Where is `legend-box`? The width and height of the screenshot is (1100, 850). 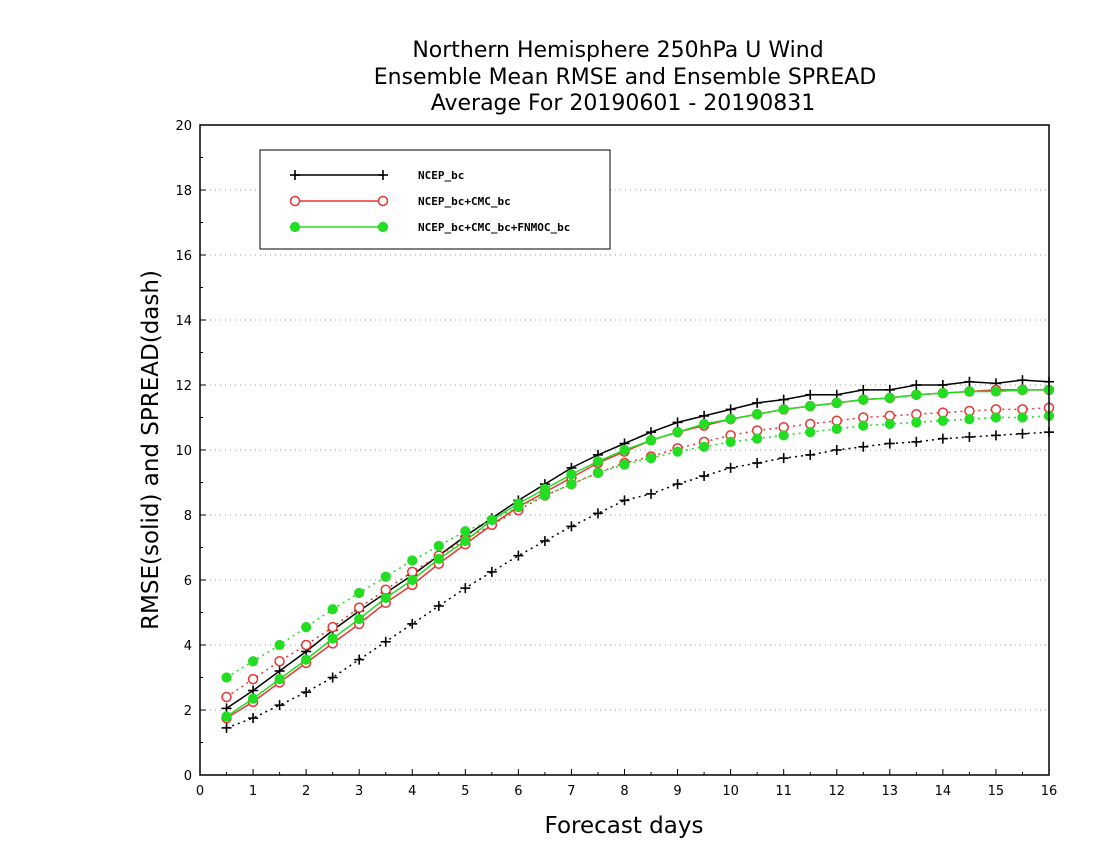
legend-box is located at coordinates (435, 199).